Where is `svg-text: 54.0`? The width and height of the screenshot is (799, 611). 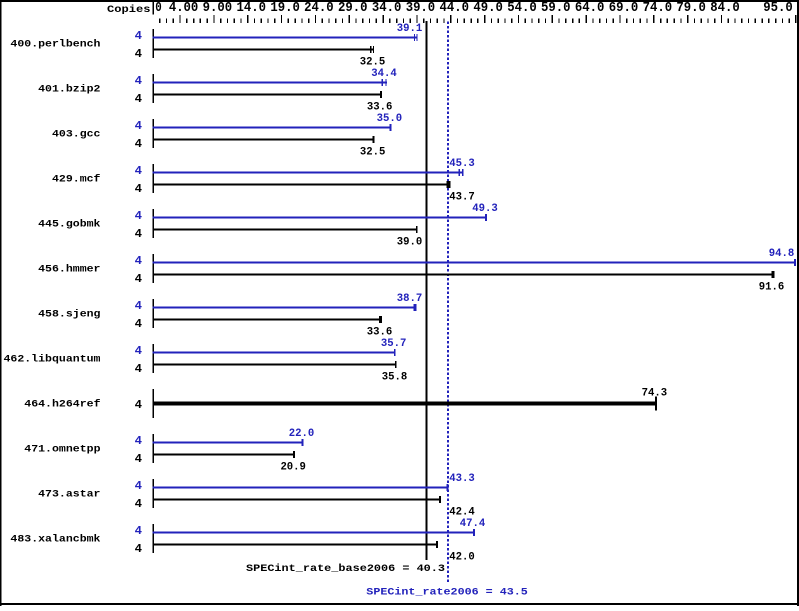
svg-text: 54.0 is located at coordinates (522, 8).